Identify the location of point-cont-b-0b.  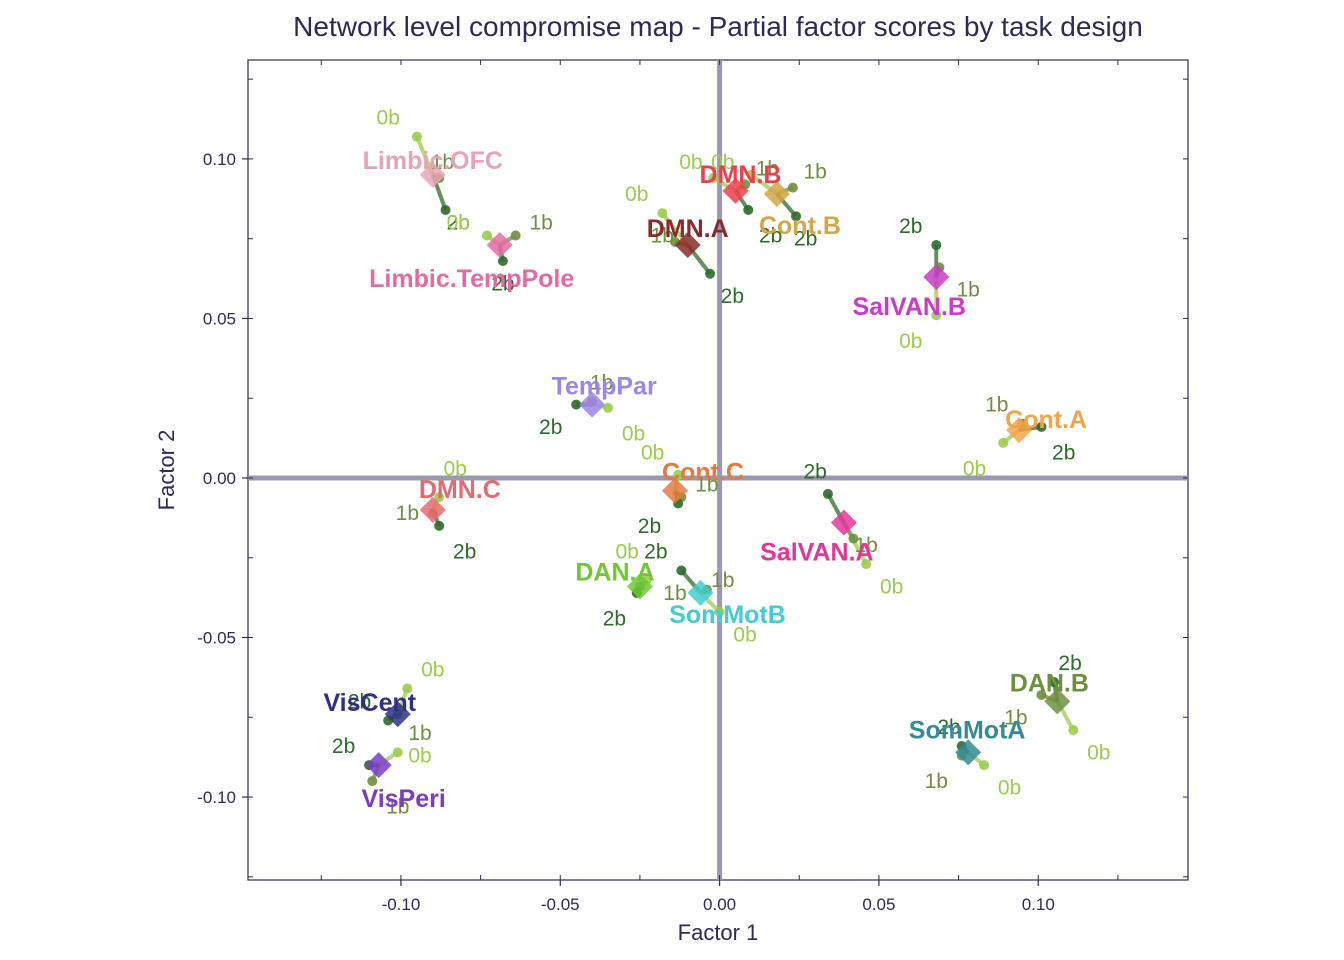
(751, 174).